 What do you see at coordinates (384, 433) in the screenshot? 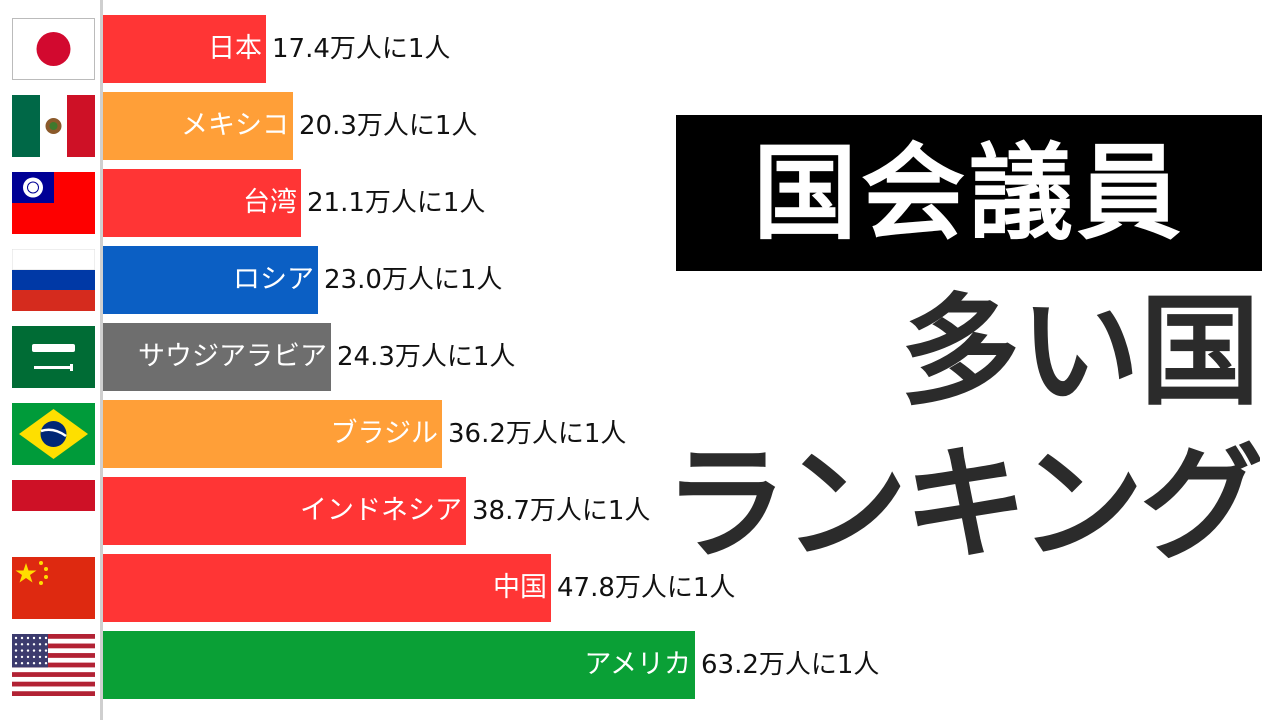
I see `bar-category-label: ブラジル` at bounding box center [384, 433].